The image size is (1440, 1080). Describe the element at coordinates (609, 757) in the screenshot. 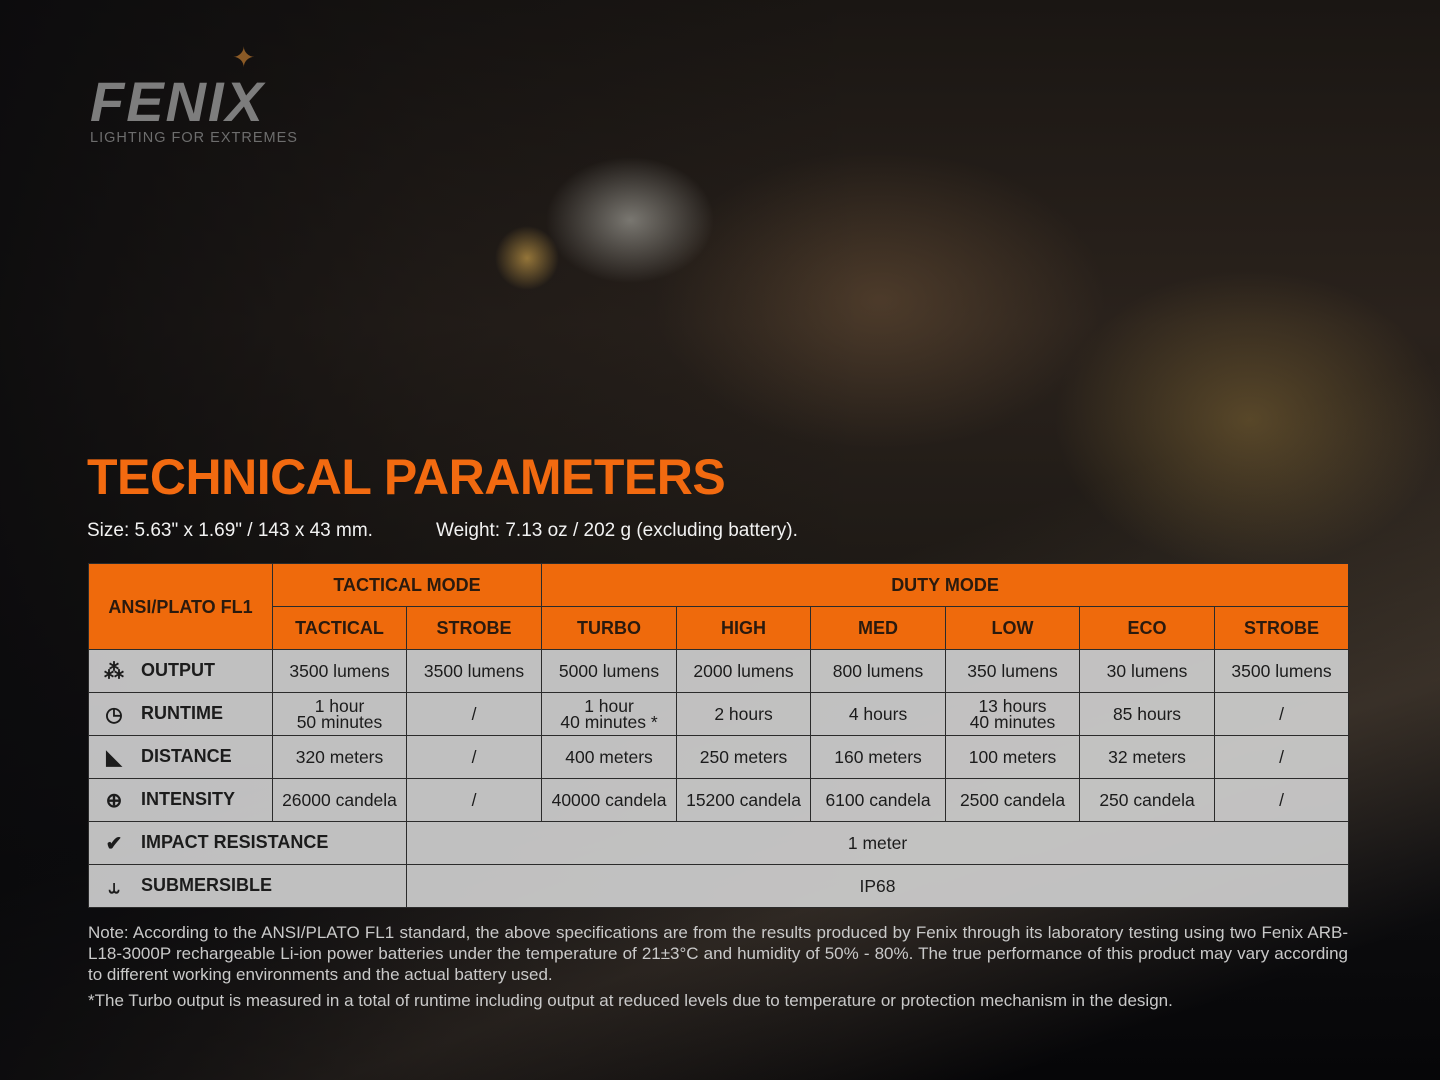

I see `table-cell: 400 meters` at that location.